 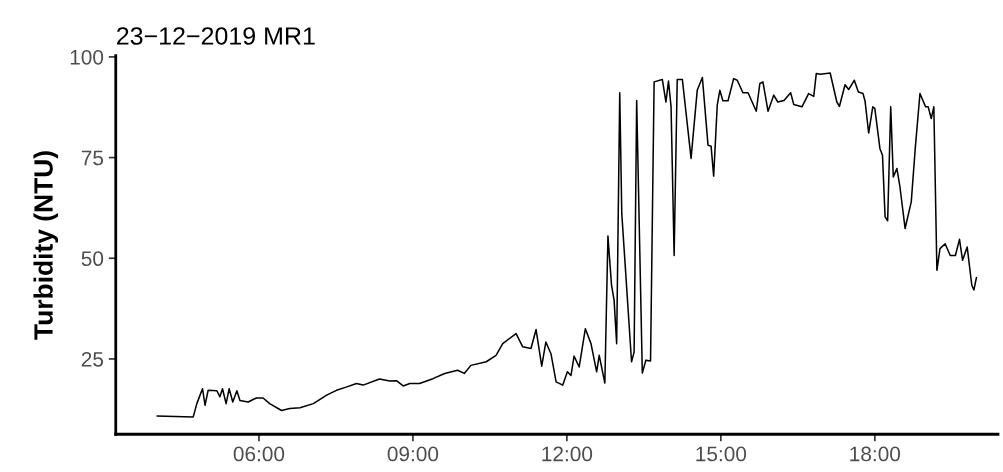 I want to click on y-axis-title: Turbidity (NTU), so click(x=46, y=245).